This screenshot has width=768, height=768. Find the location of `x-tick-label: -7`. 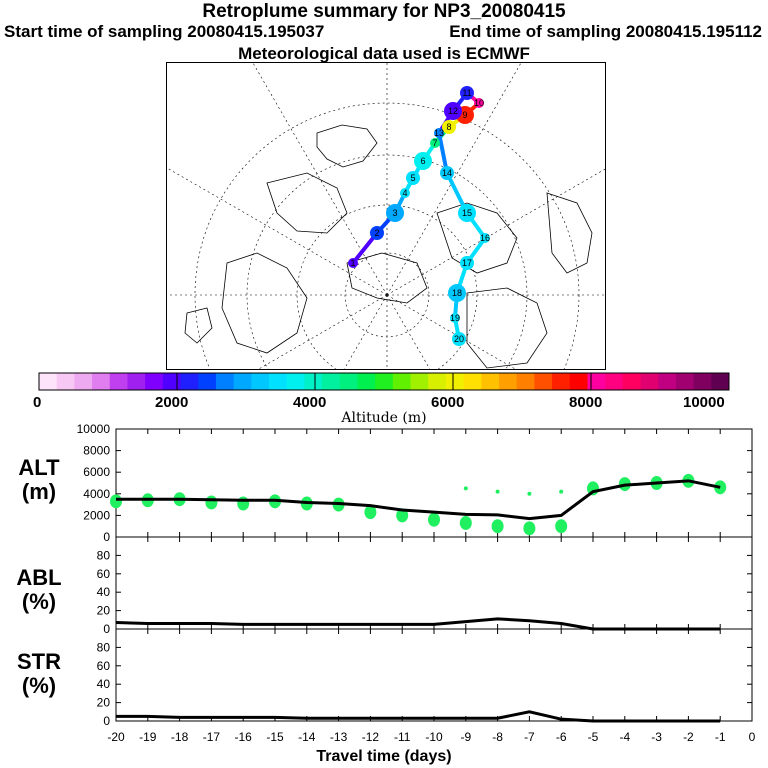

x-tick-label: -7 is located at coordinates (529, 737).